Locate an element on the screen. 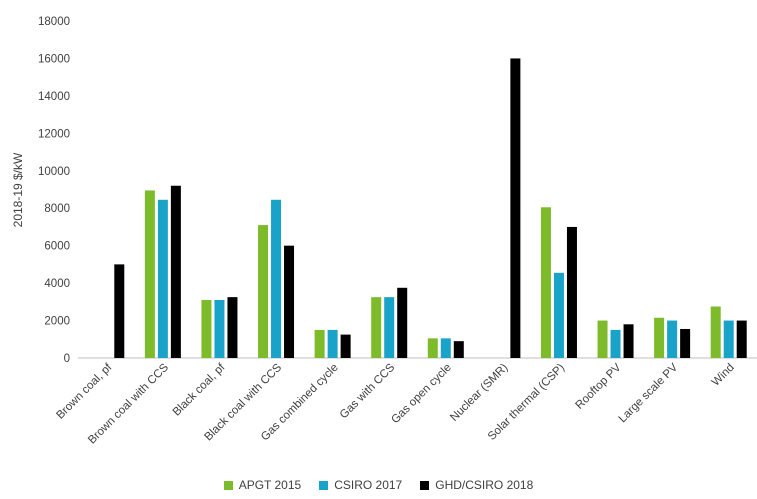 This screenshot has width=757, height=499. x-tick-label: Gas open cycle is located at coordinates (421, 394).